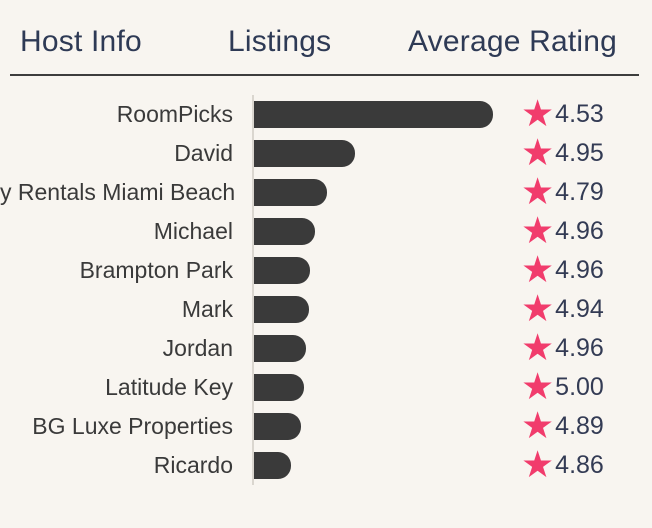 The image size is (652, 528). Describe the element at coordinates (579, 465) in the screenshot. I see `rating-value: 4.86` at that location.